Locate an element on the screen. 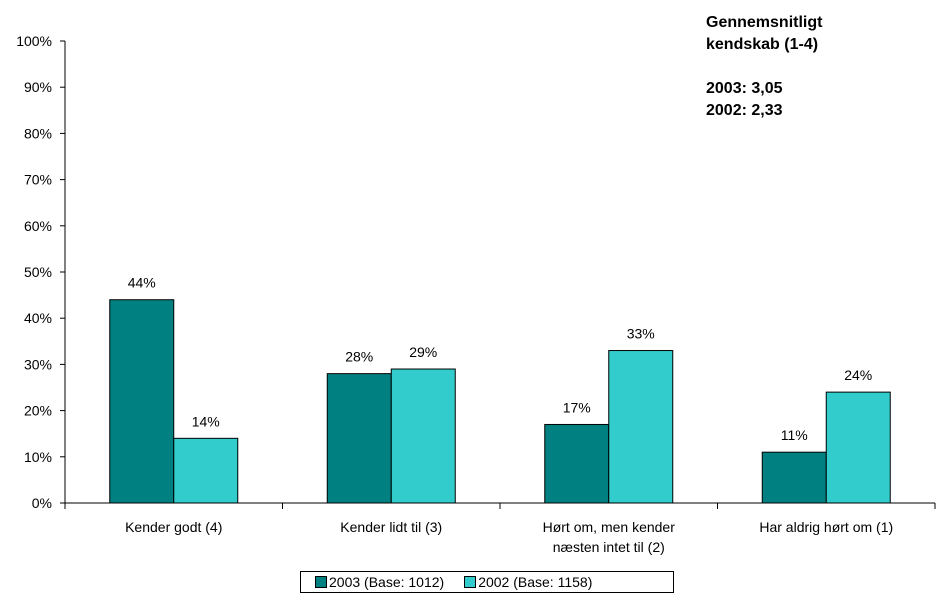 This screenshot has width=946, height=597. y-tick-label: 30% is located at coordinates (38, 364).